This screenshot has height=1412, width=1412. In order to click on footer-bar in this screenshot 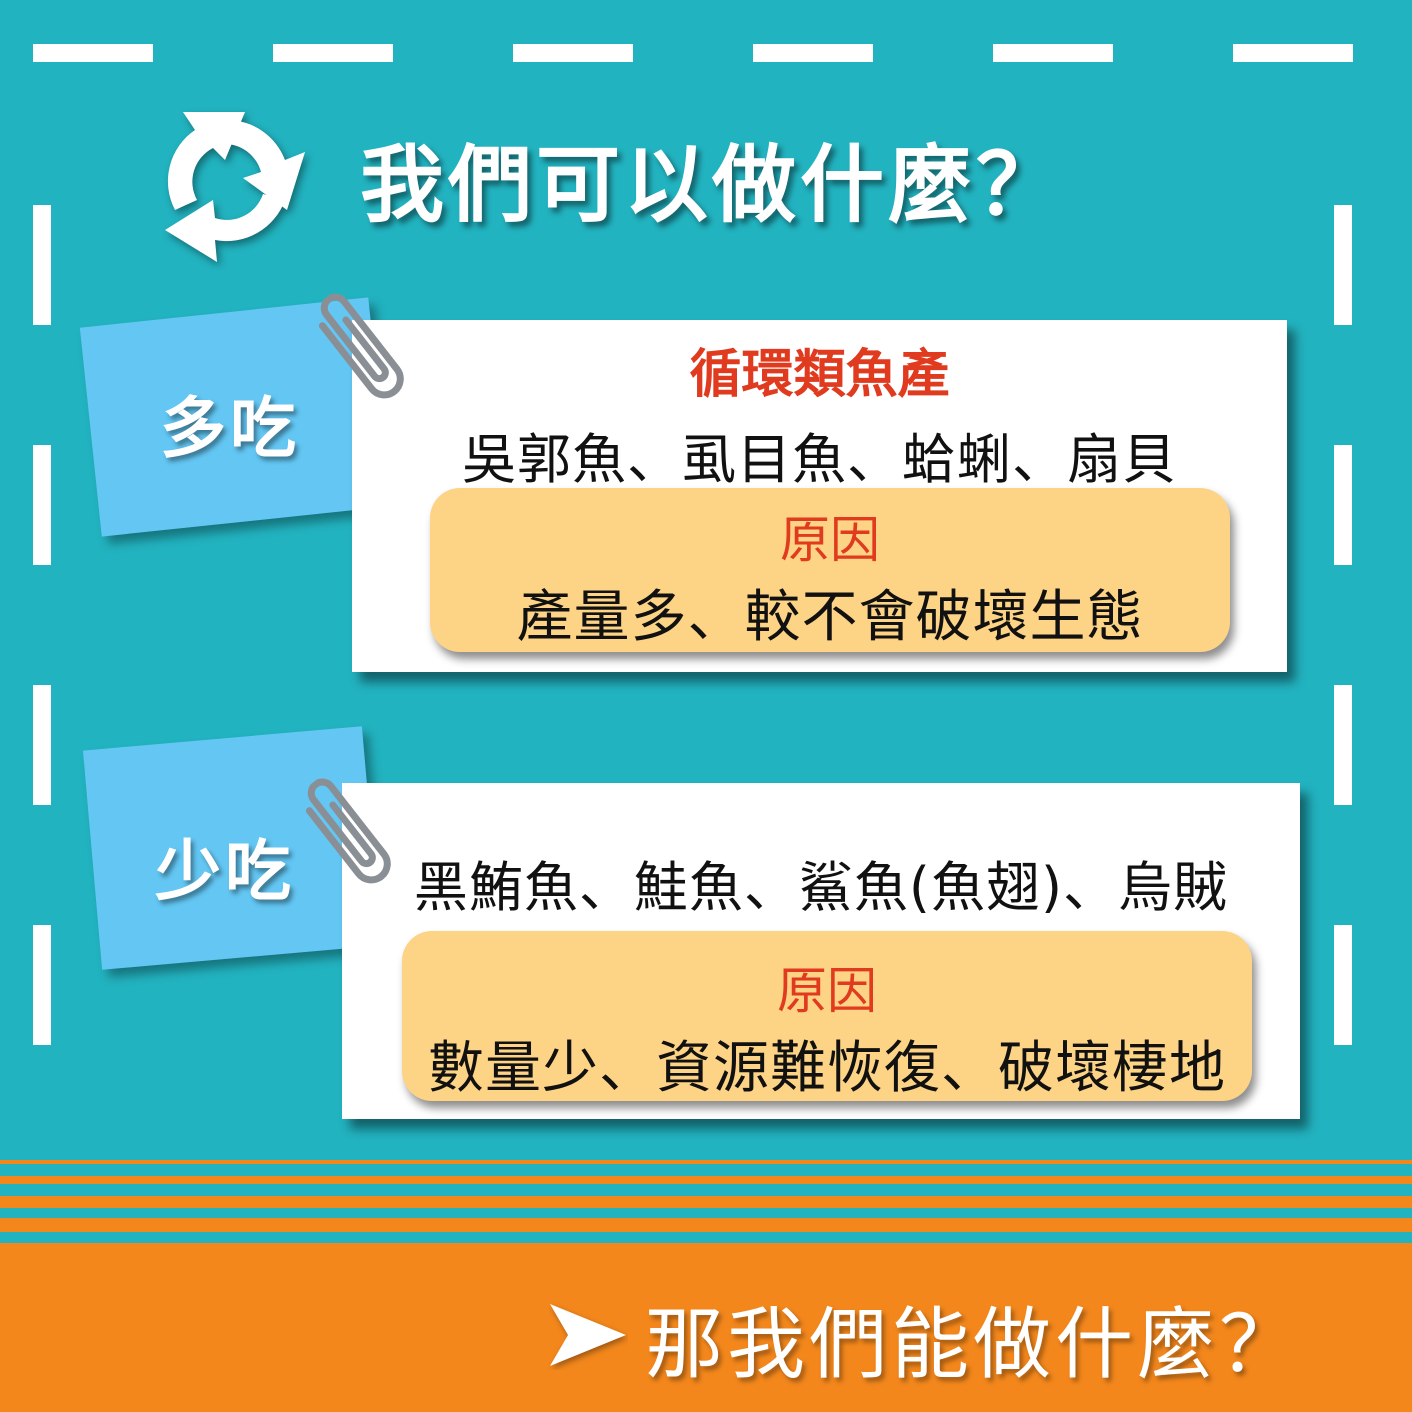, I will do `click(706, 1327)`.